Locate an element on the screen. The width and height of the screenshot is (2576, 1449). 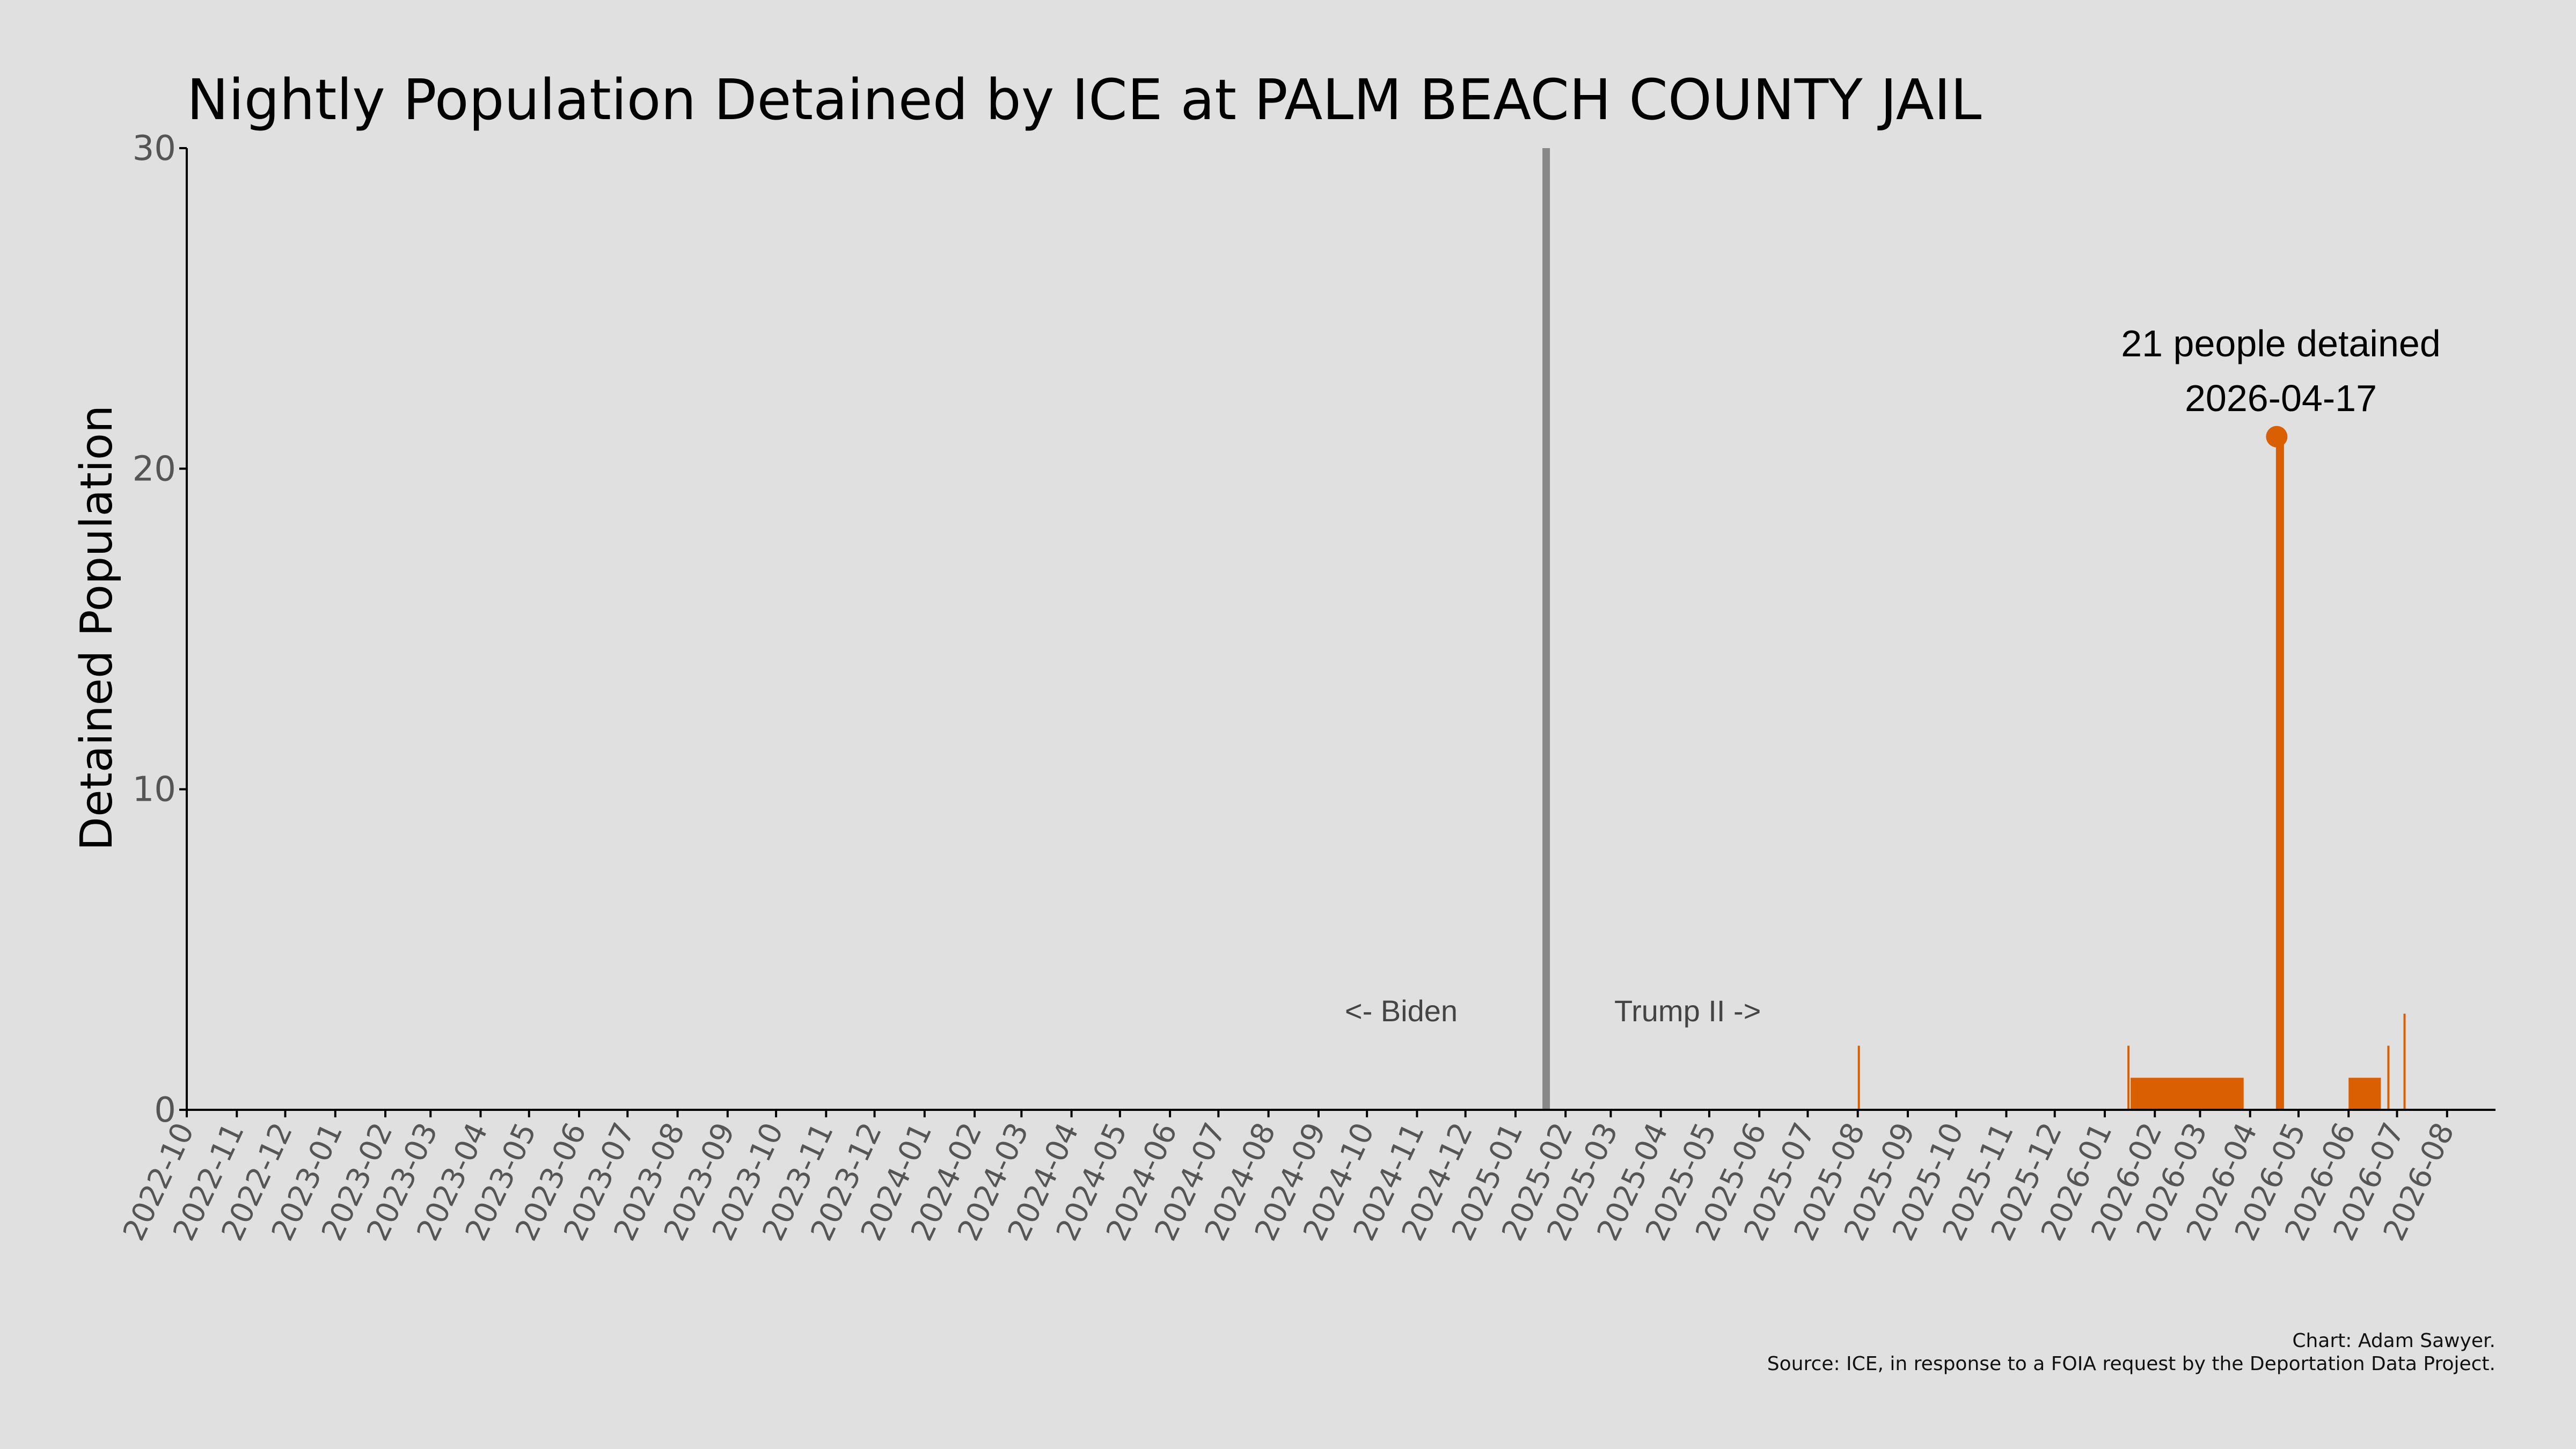
peak-annotation-date: 2026-04-17 is located at coordinates (2281, 398).